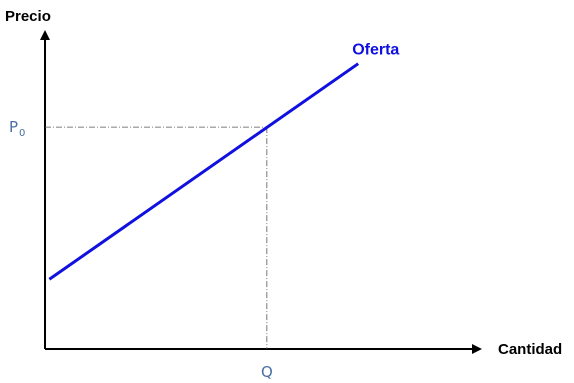 This screenshot has height=383, width=574. What do you see at coordinates (22, 133) in the screenshot?
I see `price-level-subscript: 0` at bounding box center [22, 133].